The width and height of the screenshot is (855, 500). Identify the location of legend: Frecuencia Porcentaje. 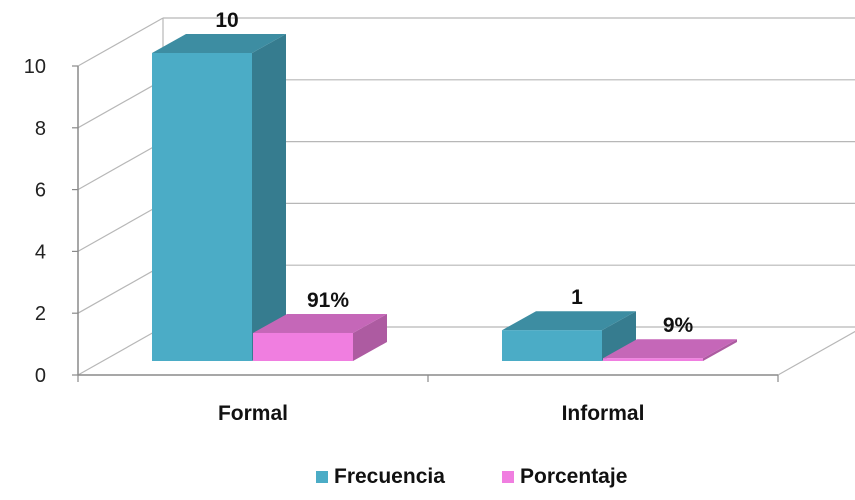
(471, 476).